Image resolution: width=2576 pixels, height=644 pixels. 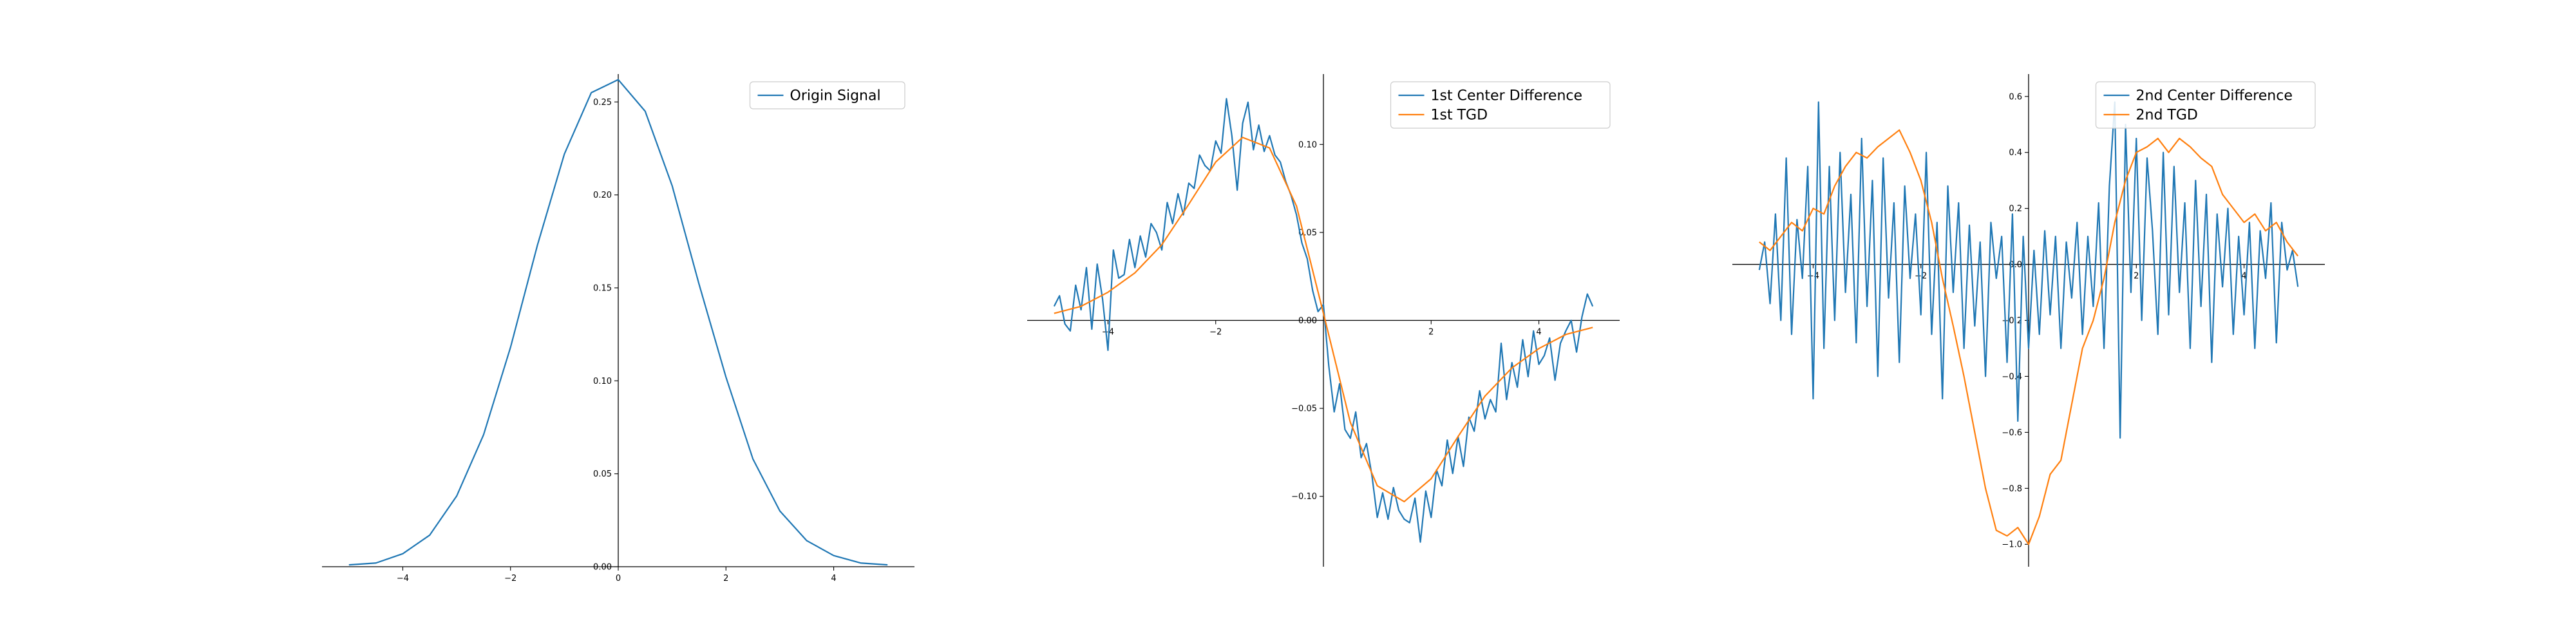 I want to click on y-tick-label: 0.20, so click(x=603, y=195).